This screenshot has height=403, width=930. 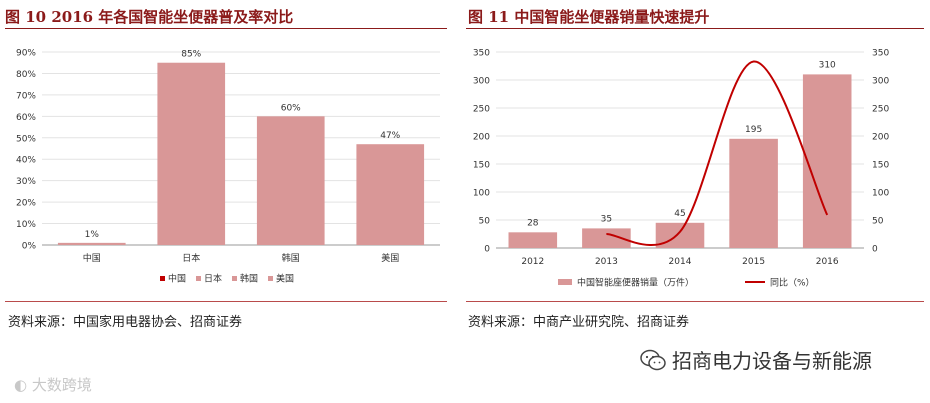 I want to click on y-right-tick-label: 0, so click(x=875, y=250).